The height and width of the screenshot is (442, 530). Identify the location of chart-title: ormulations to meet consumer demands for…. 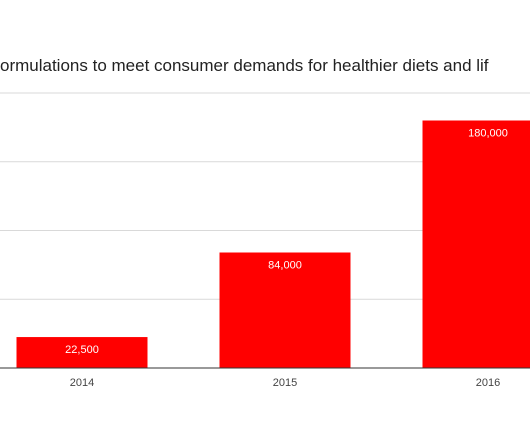
(244, 65).